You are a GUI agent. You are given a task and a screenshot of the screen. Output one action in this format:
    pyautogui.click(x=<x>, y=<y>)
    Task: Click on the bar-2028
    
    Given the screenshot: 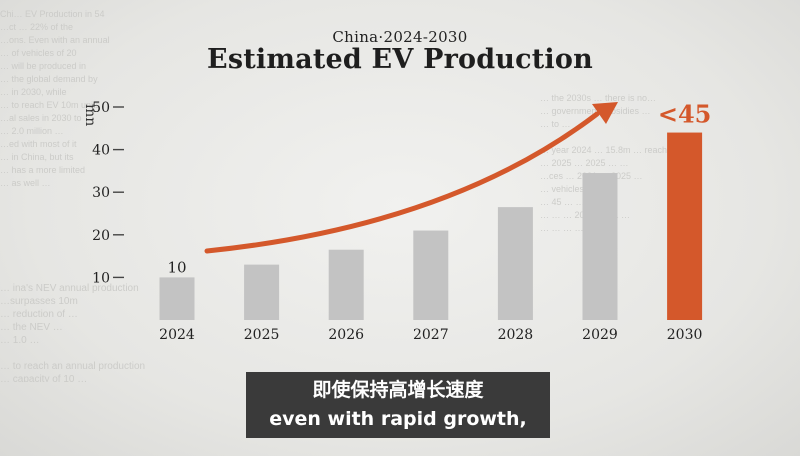 What is the action you would take?
    pyautogui.click(x=515, y=263)
    